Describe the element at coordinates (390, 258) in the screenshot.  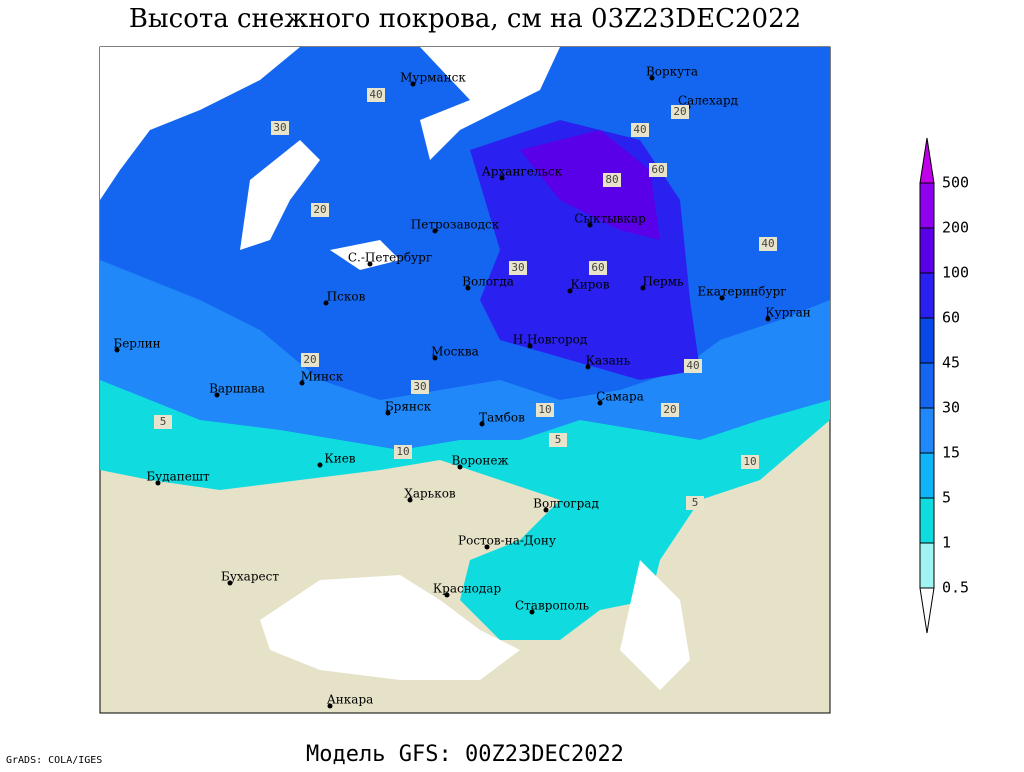
I see `city-label: С.-Петербург` at that location.